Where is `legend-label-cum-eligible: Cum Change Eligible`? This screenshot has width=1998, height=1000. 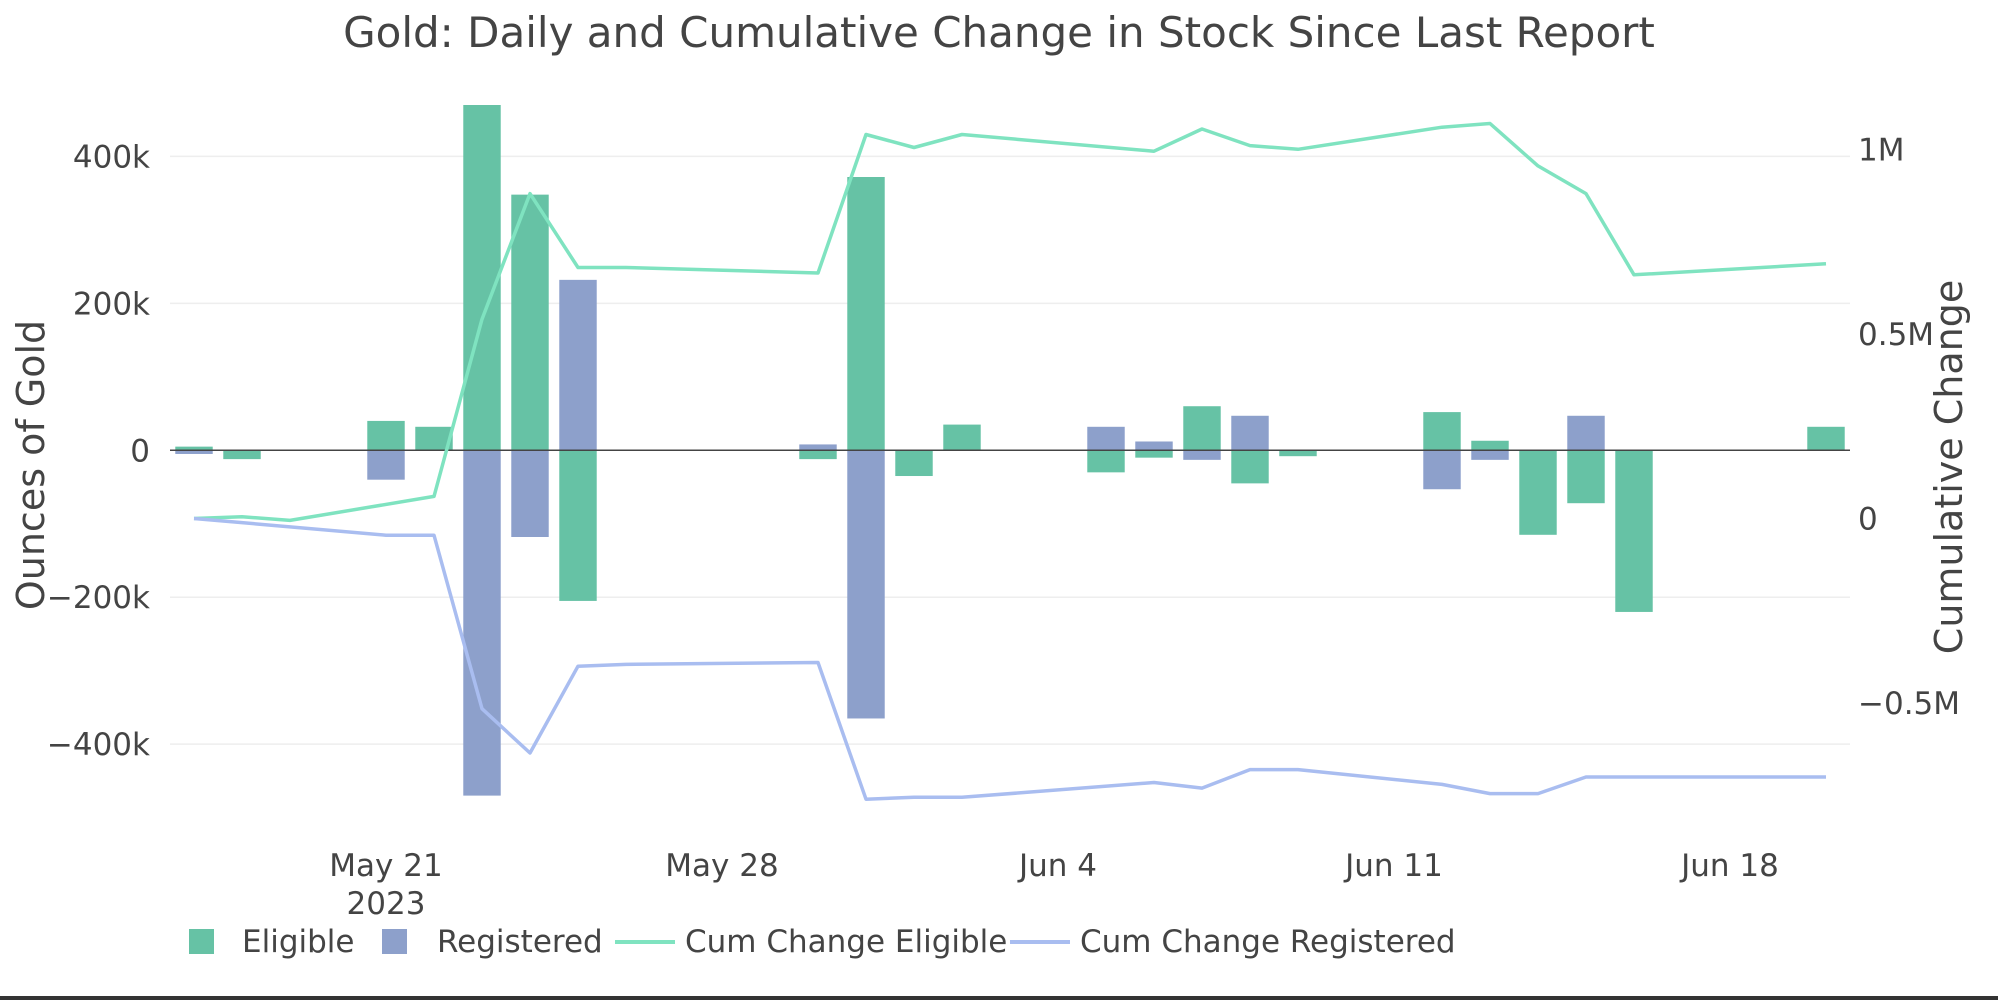 legend-label-cum-eligible: Cum Change Eligible is located at coordinates (846, 942).